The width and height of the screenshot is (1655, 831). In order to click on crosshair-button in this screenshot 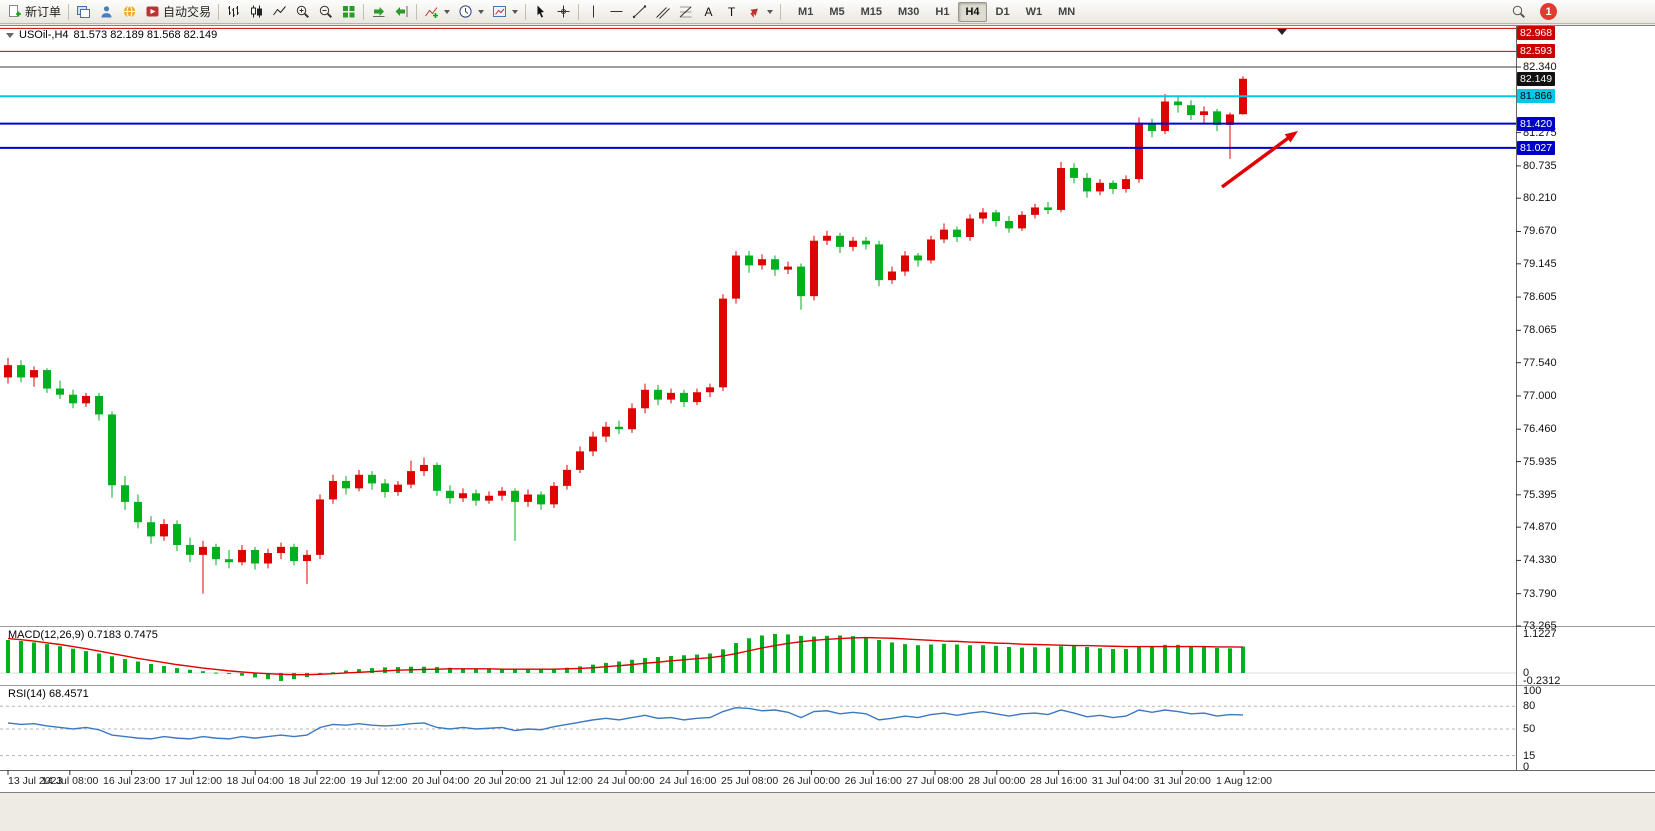, I will do `click(563, 12)`.